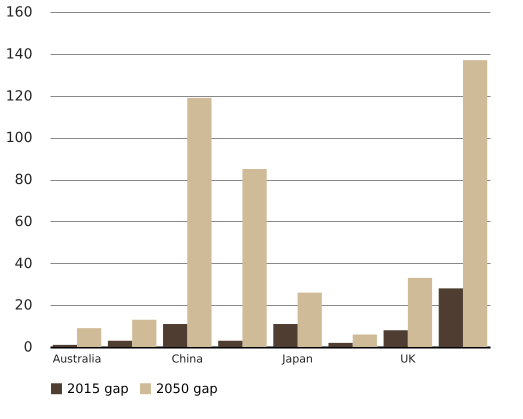 The image size is (523, 419). What do you see at coordinates (297, 359) in the screenshot?
I see `x-tick-label: Japan` at bounding box center [297, 359].